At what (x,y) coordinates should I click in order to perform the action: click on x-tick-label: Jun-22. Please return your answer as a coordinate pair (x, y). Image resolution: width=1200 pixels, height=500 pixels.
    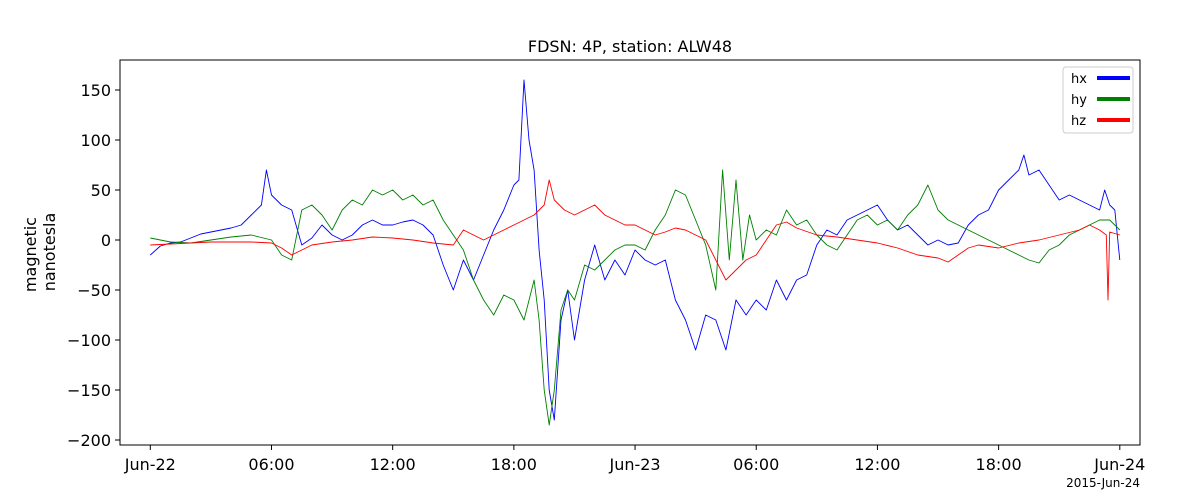
    Looking at the image, I should click on (150, 464).